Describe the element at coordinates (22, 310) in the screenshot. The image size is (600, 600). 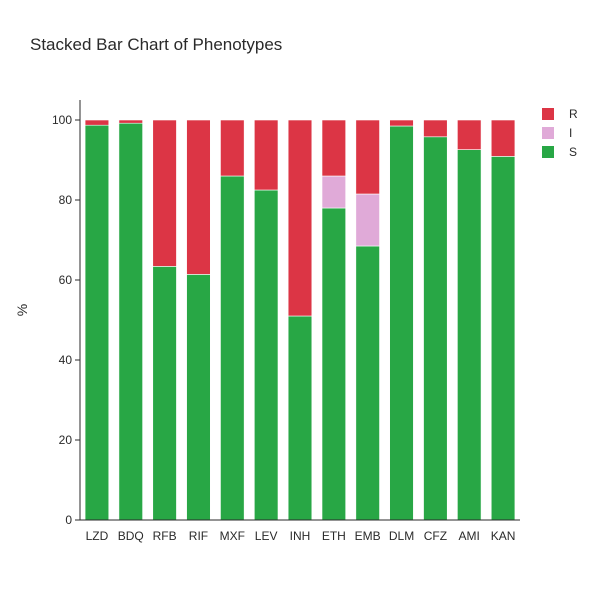
I see `y-axis-label: %` at that location.